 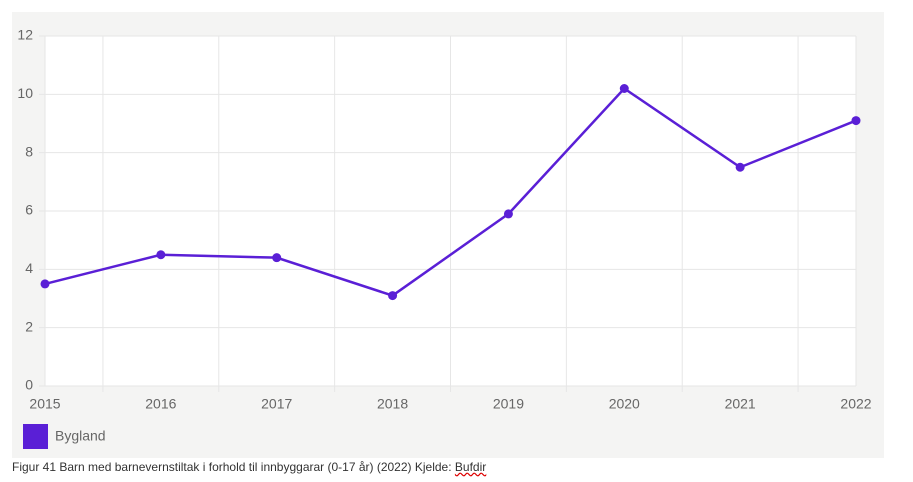 What do you see at coordinates (29, 151) in the screenshot?
I see `y-tick-label: 8` at bounding box center [29, 151].